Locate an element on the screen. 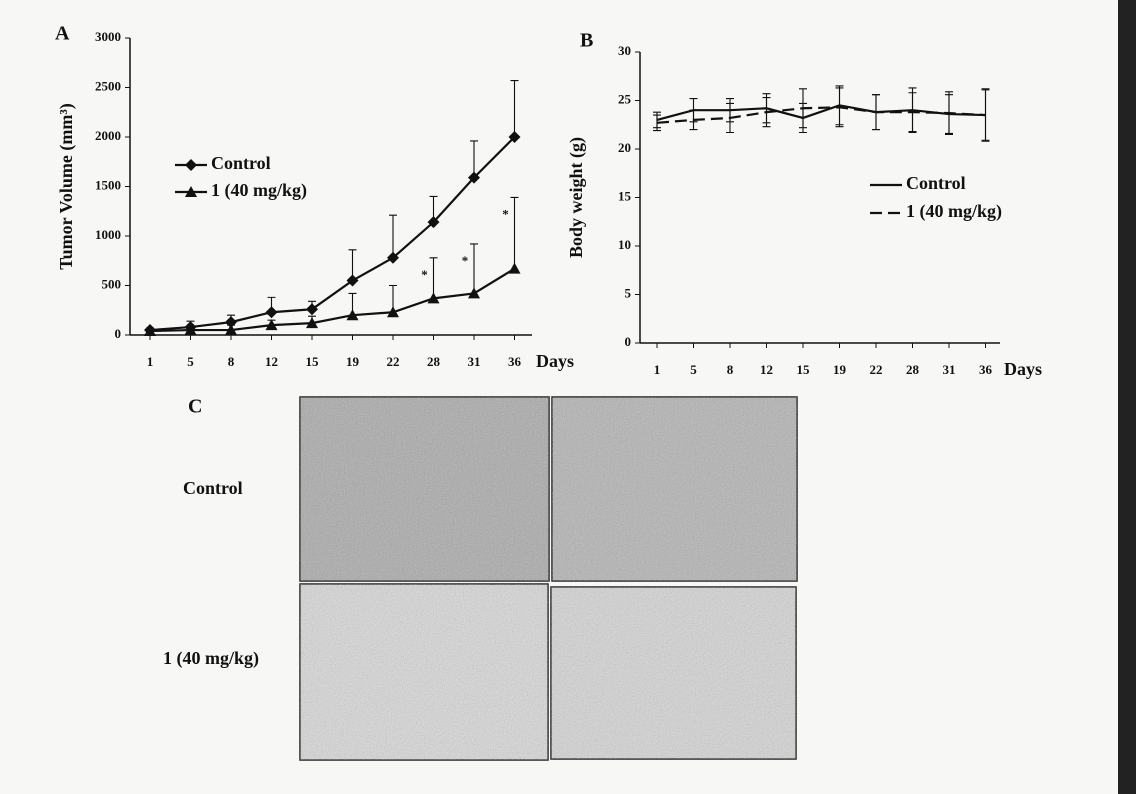  y-tick-label: 5 is located at coordinates (628, 292).